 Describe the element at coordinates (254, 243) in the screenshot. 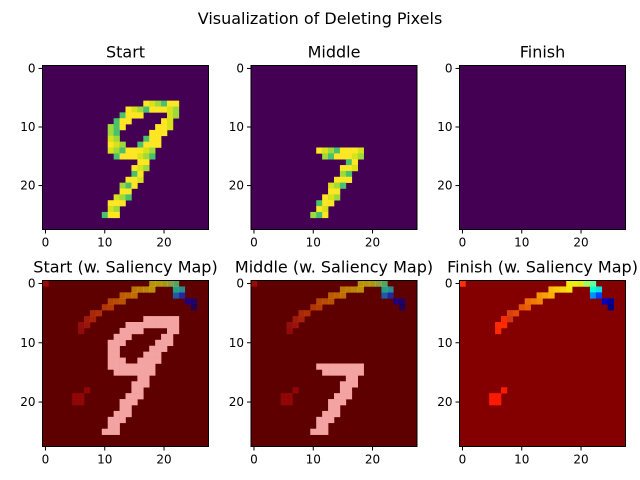

I see `x-tick-label: 0` at that location.